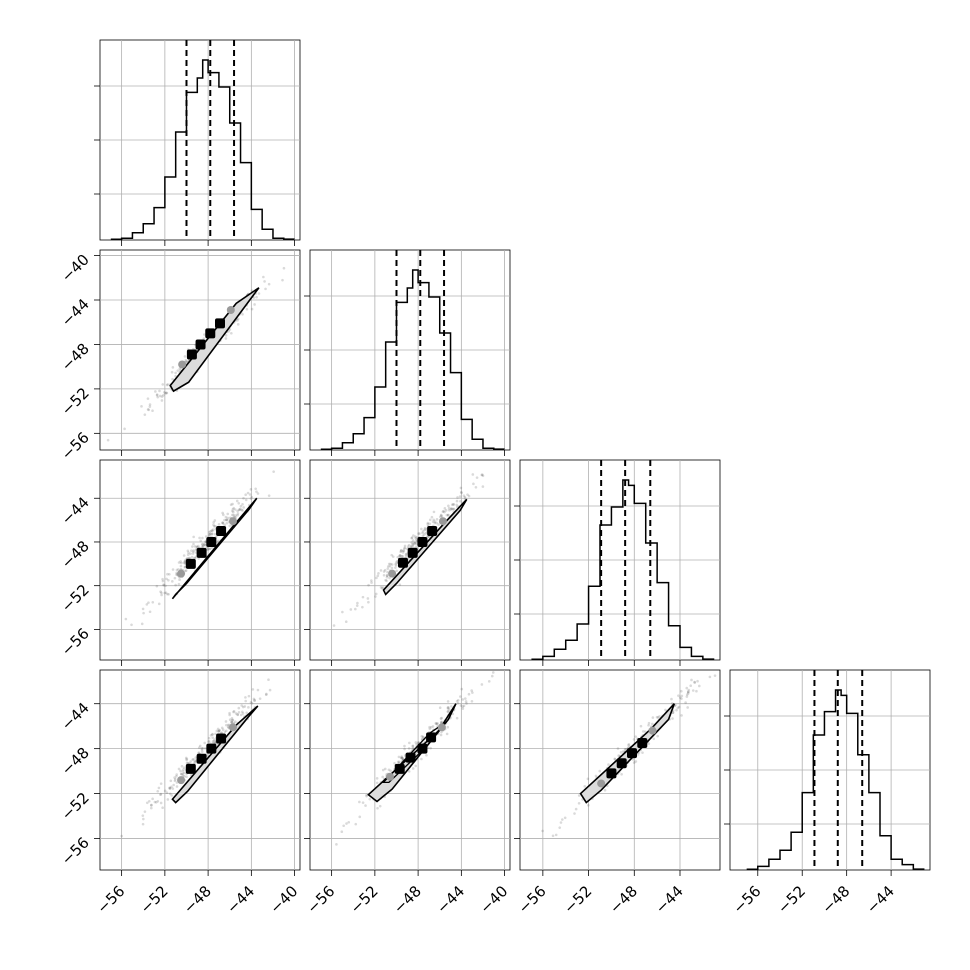  What do you see at coordinates (75, 598) in the screenshot?
I see `y-tick-label: −52` at bounding box center [75, 598].